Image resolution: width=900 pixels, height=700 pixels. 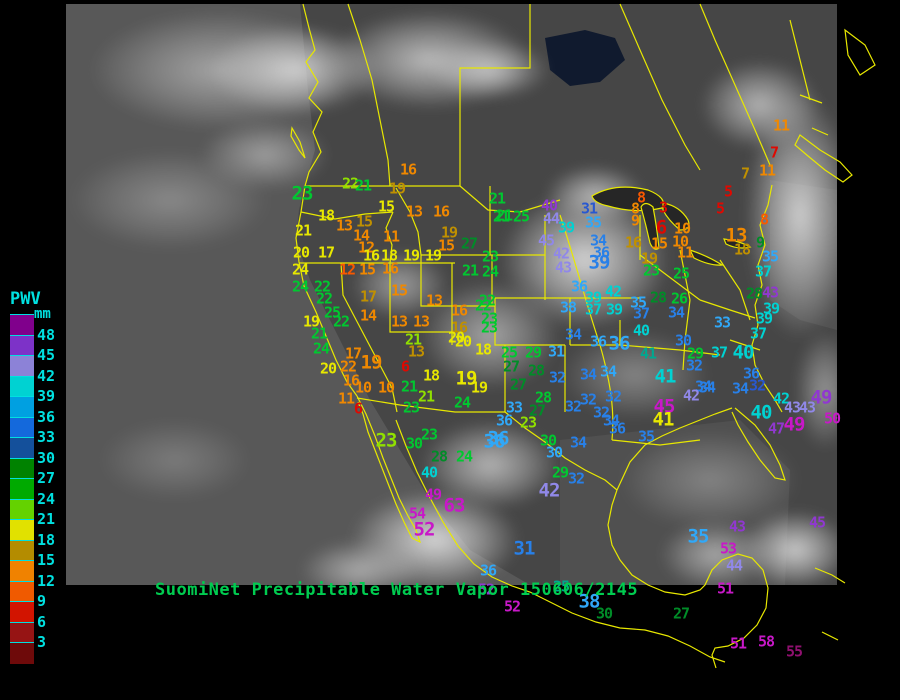 What do you see at coordinates (347, 269) in the screenshot?
I see `station-value: 12` at bounding box center [347, 269].